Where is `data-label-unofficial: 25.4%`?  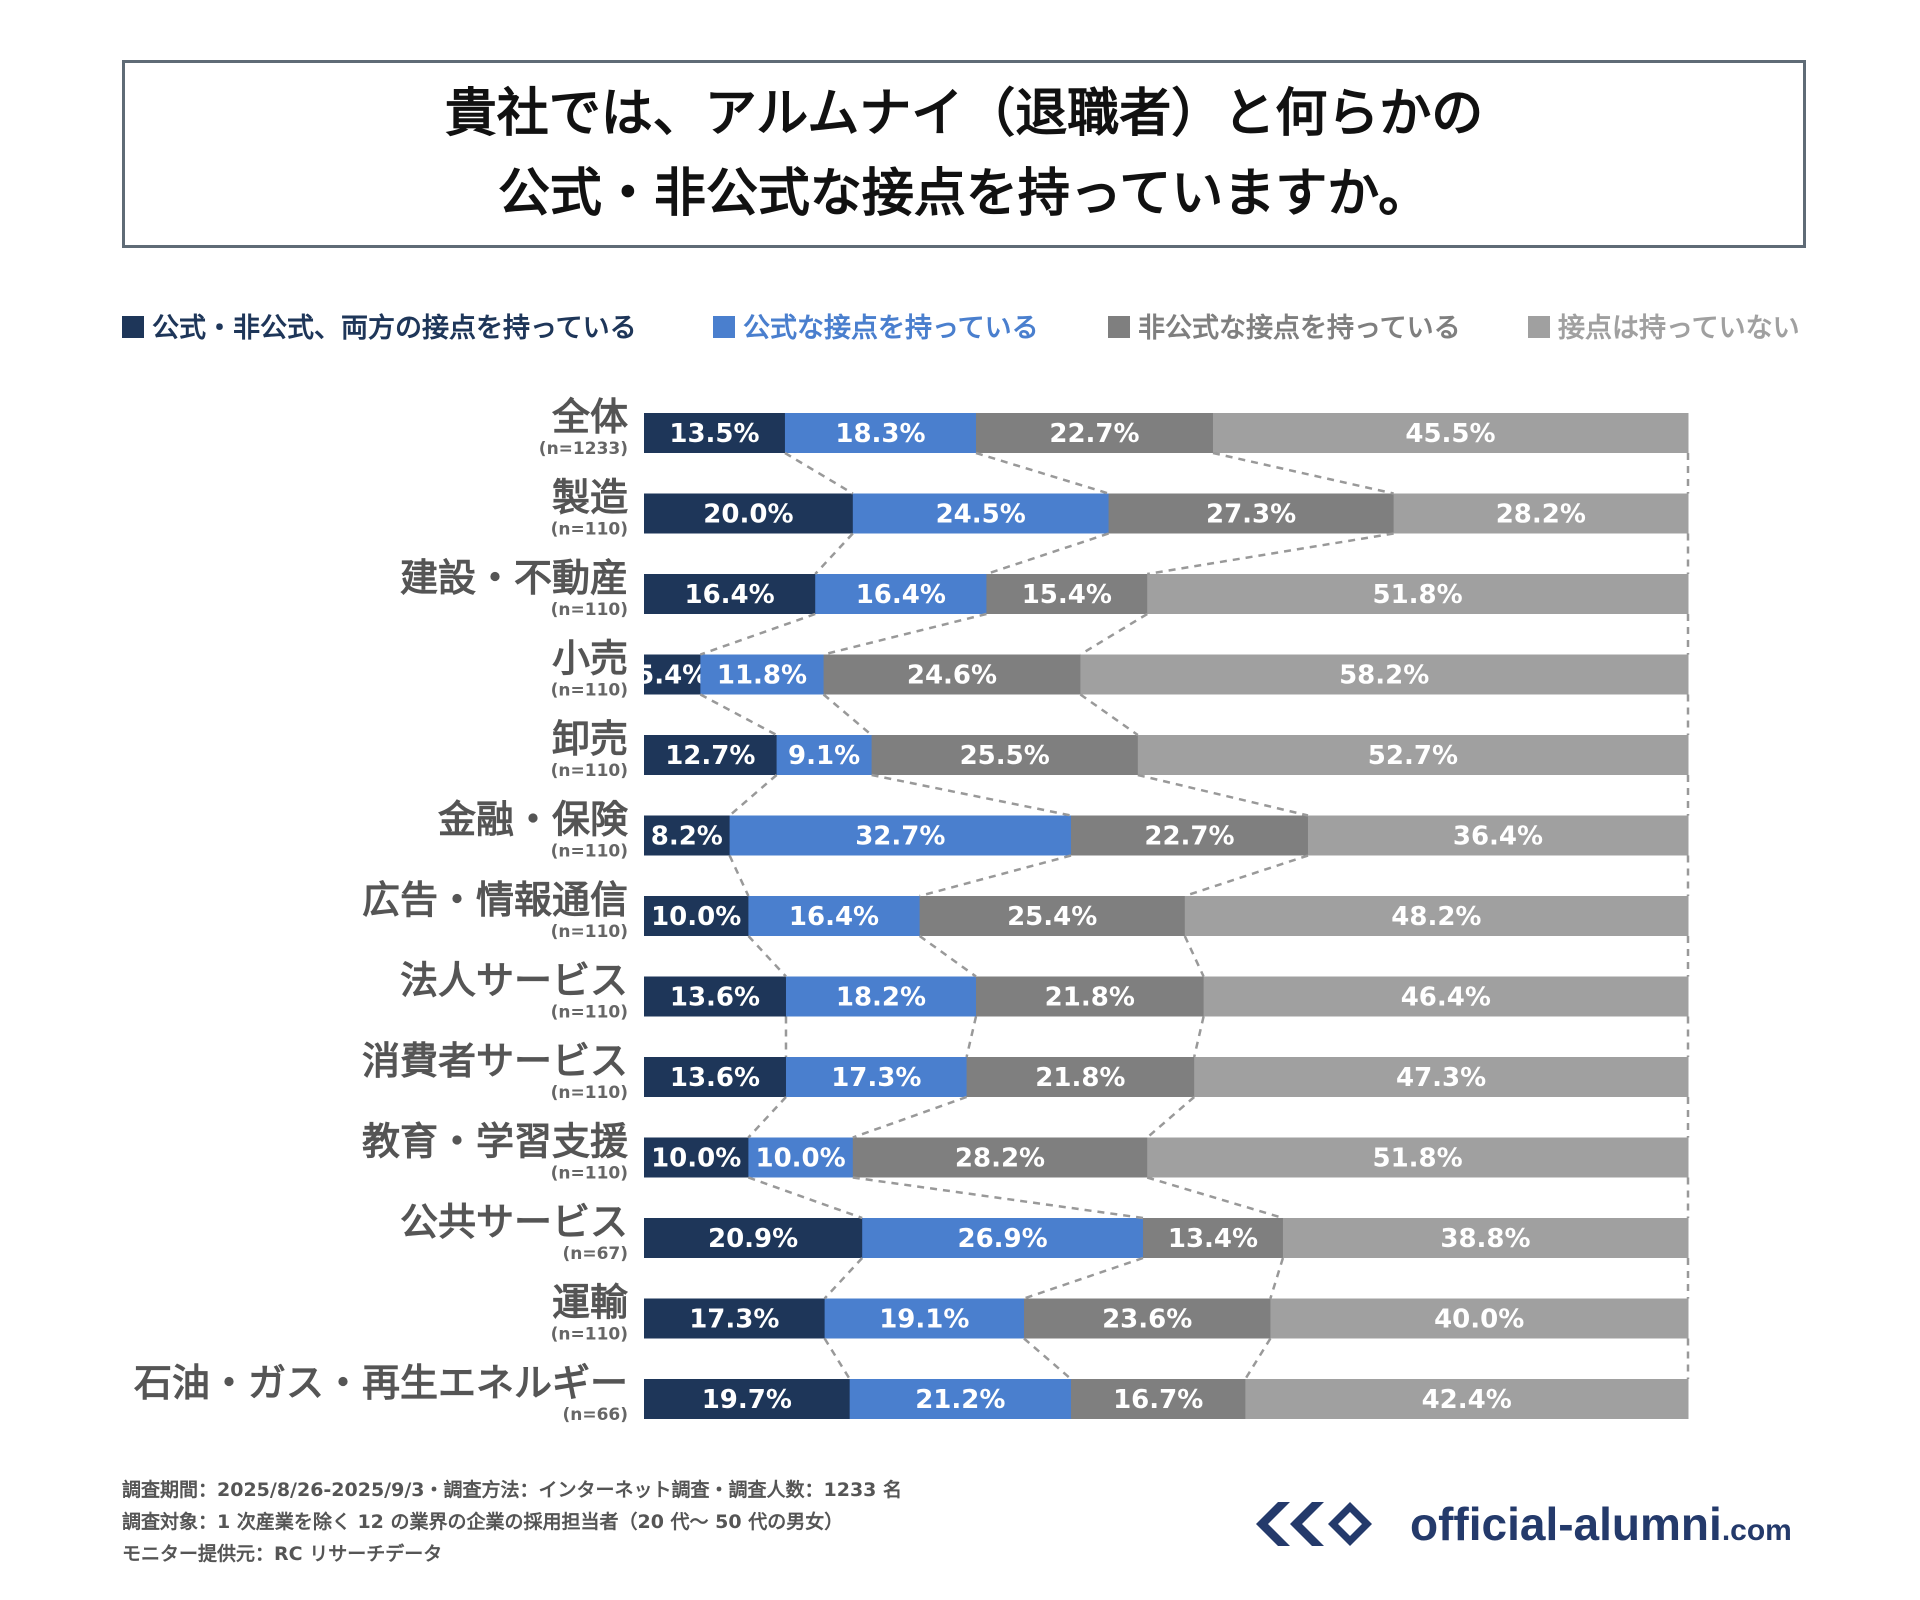
data-label-unofficial: 25.4% is located at coordinates (1052, 917).